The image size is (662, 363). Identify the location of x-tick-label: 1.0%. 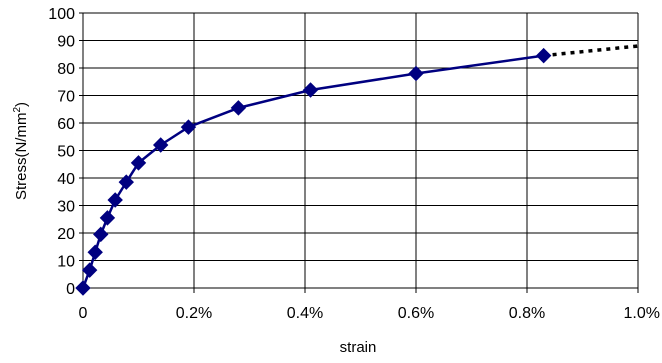
(642, 313).